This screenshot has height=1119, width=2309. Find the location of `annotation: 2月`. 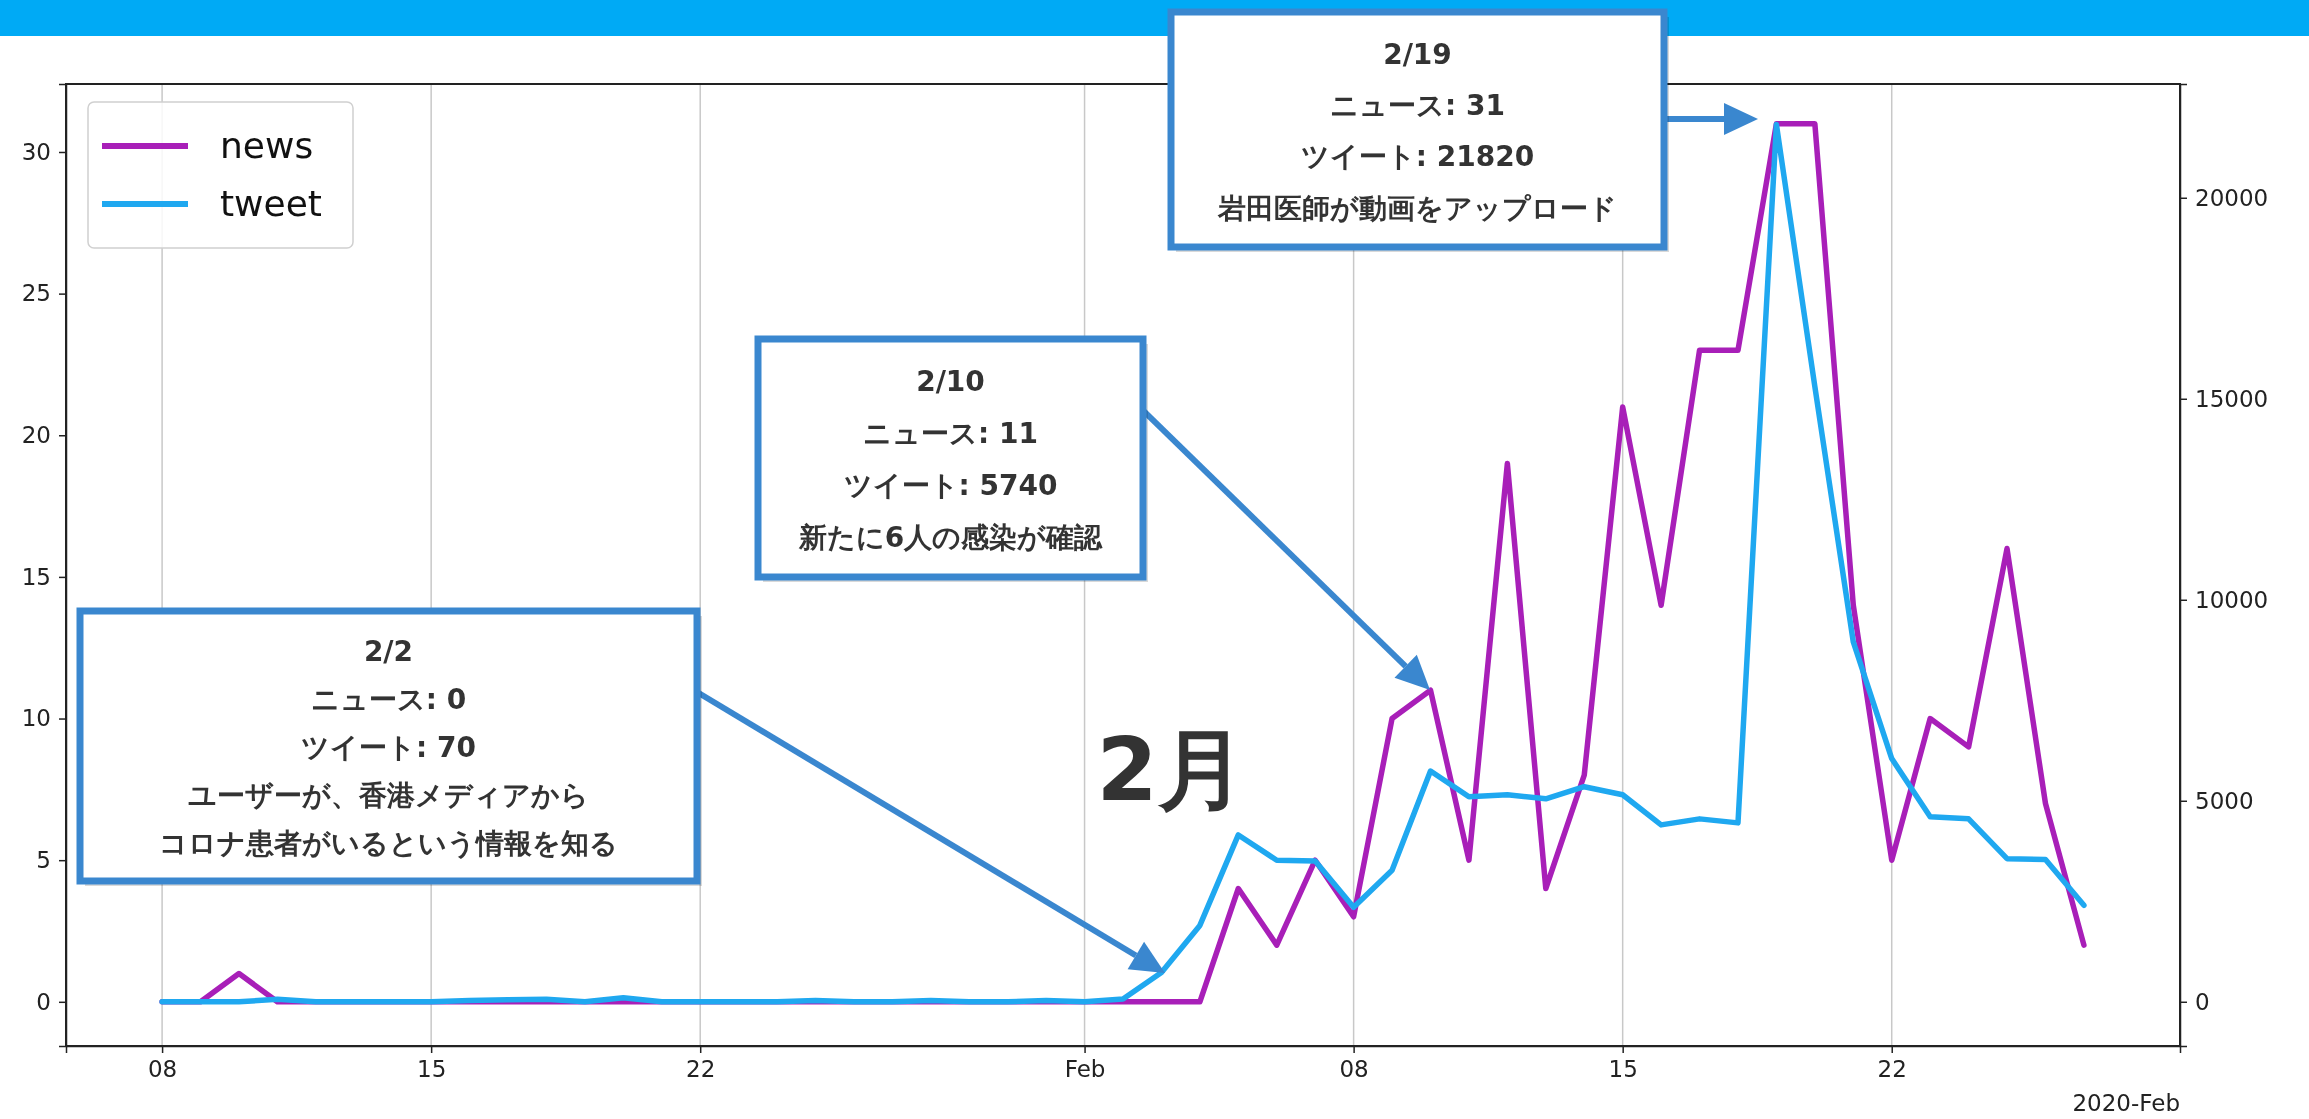

annotation: 2月 is located at coordinates (1171, 769).